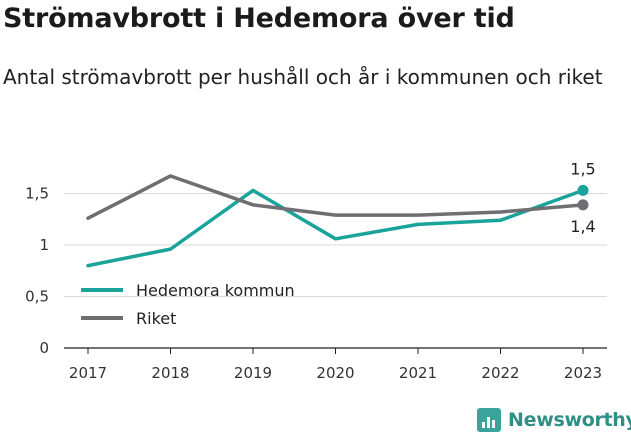  Describe the element at coordinates (582, 197) in the screenshot. I see `series-end-markers: 1,5 1,4` at that location.